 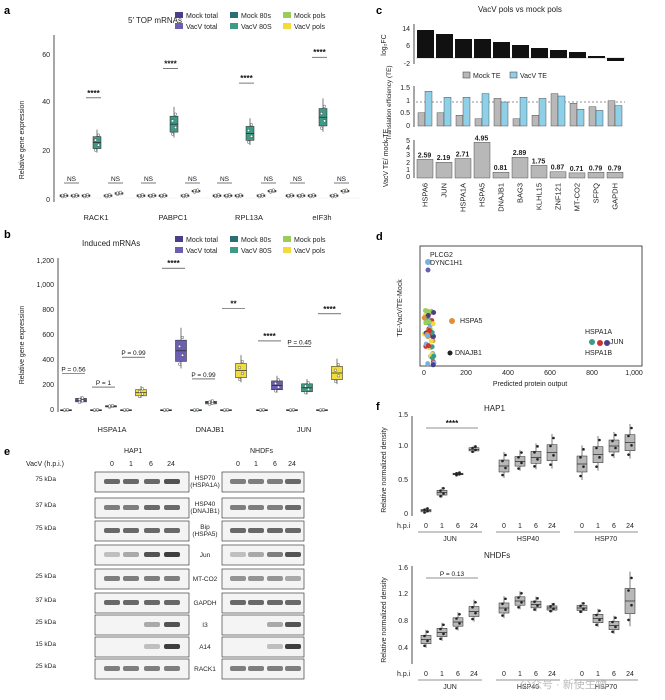 I want to click on blot-mw-label: 25 kDa, so click(x=45, y=666).